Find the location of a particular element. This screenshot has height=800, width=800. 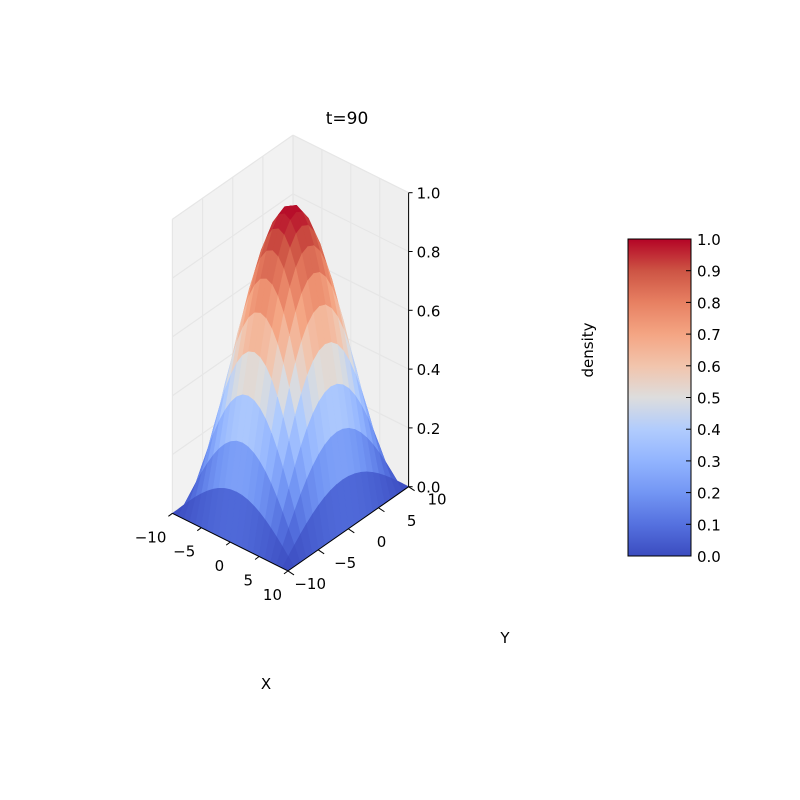

colorbar-tick-label: 0.5 is located at coordinates (709, 399).